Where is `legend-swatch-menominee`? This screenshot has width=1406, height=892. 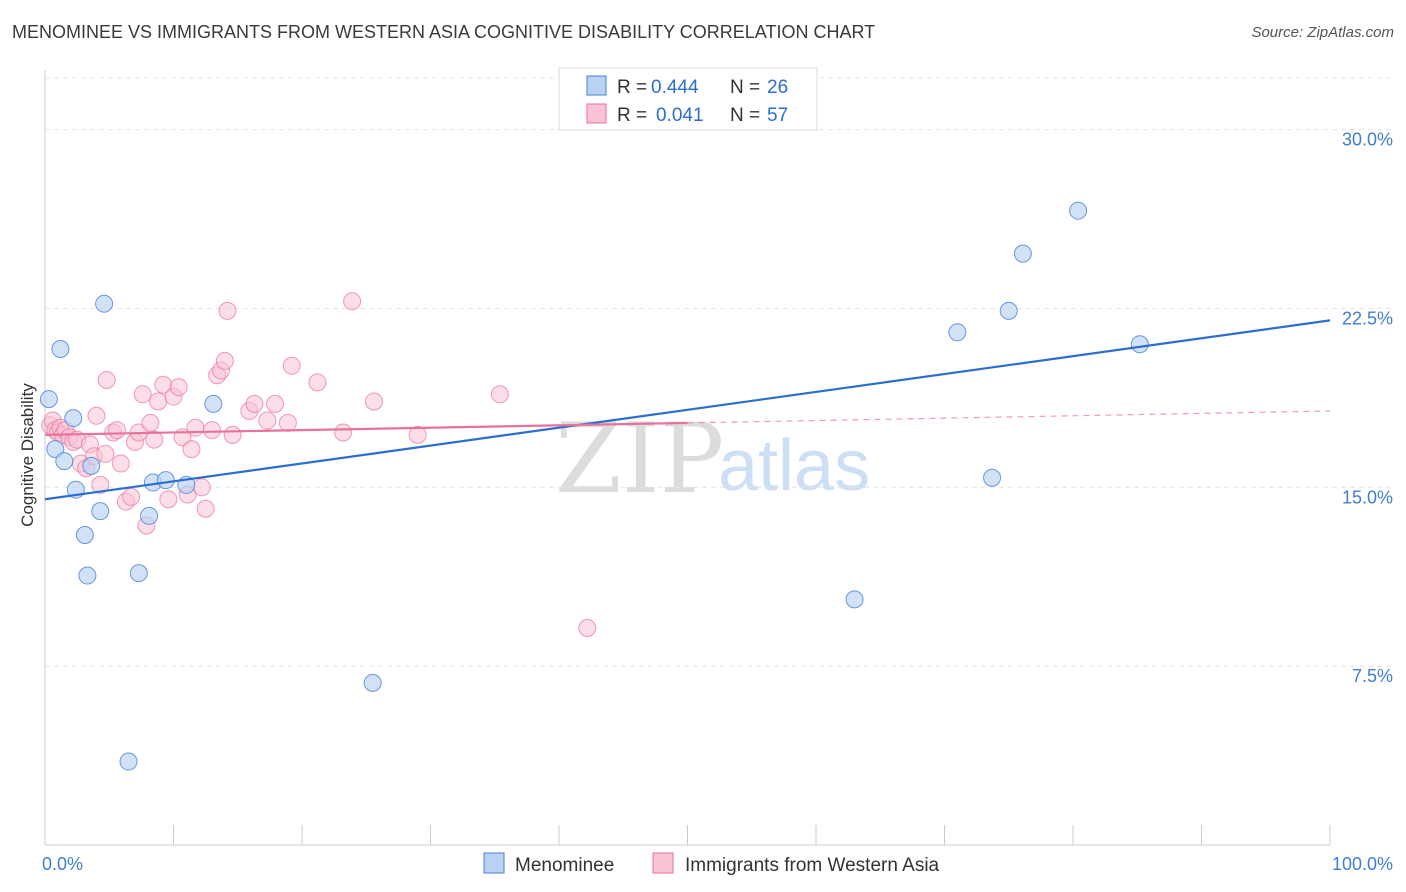 legend-swatch-menominee is located at coordinates (596, 85).